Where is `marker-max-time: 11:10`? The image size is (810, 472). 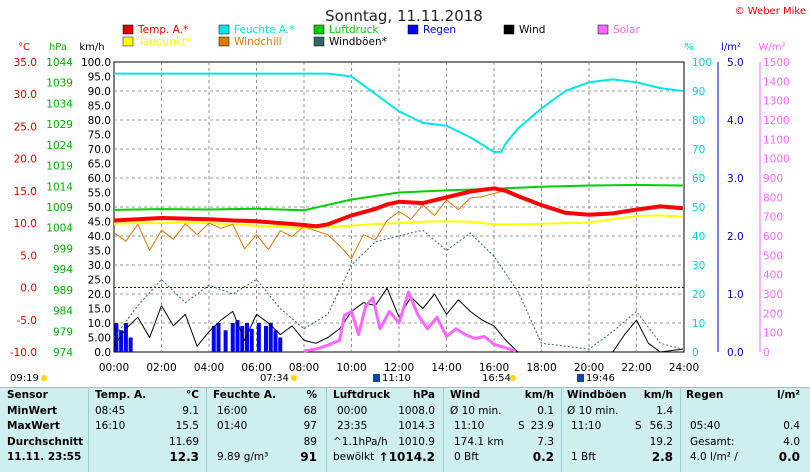
marker-max-time: 11:10 is located at coordinates (396, 378).